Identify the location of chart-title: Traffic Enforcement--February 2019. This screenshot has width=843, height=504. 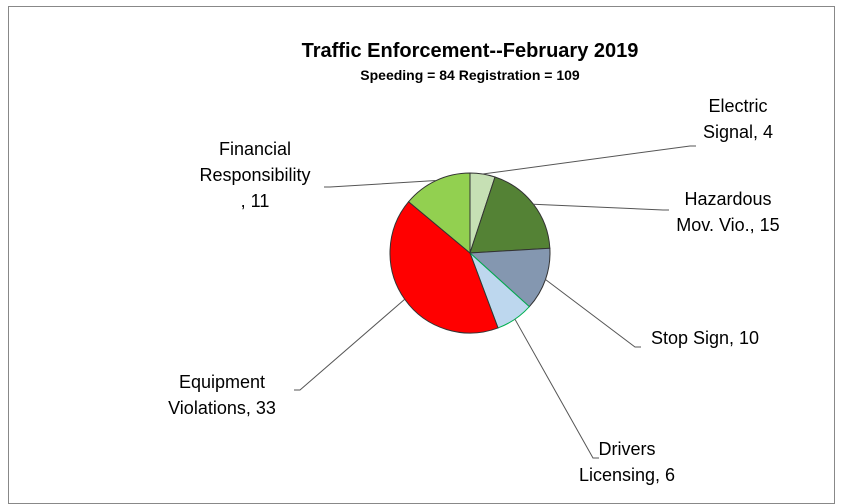
(470, 51).